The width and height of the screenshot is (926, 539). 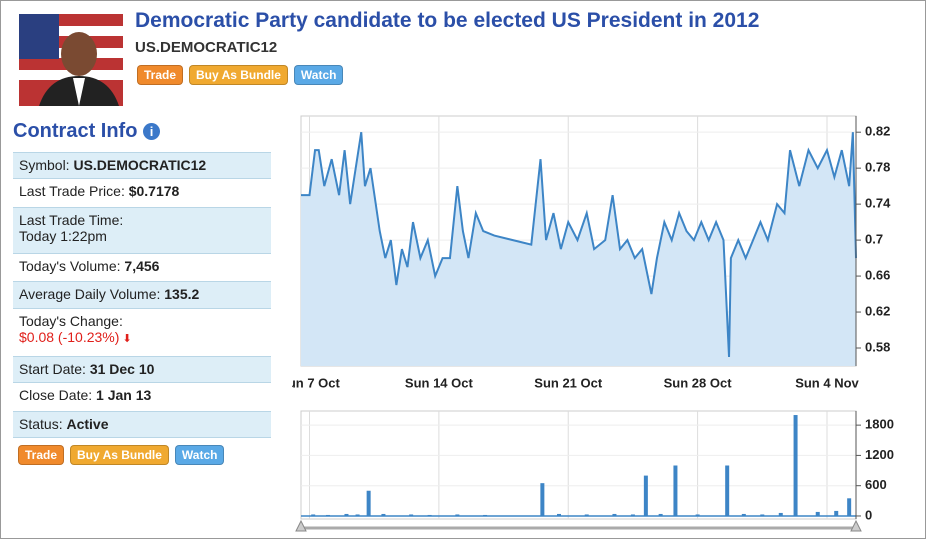 I want to click on info-row: Last Trade Time: Today 1:22pm, so click(x=142, y=230).